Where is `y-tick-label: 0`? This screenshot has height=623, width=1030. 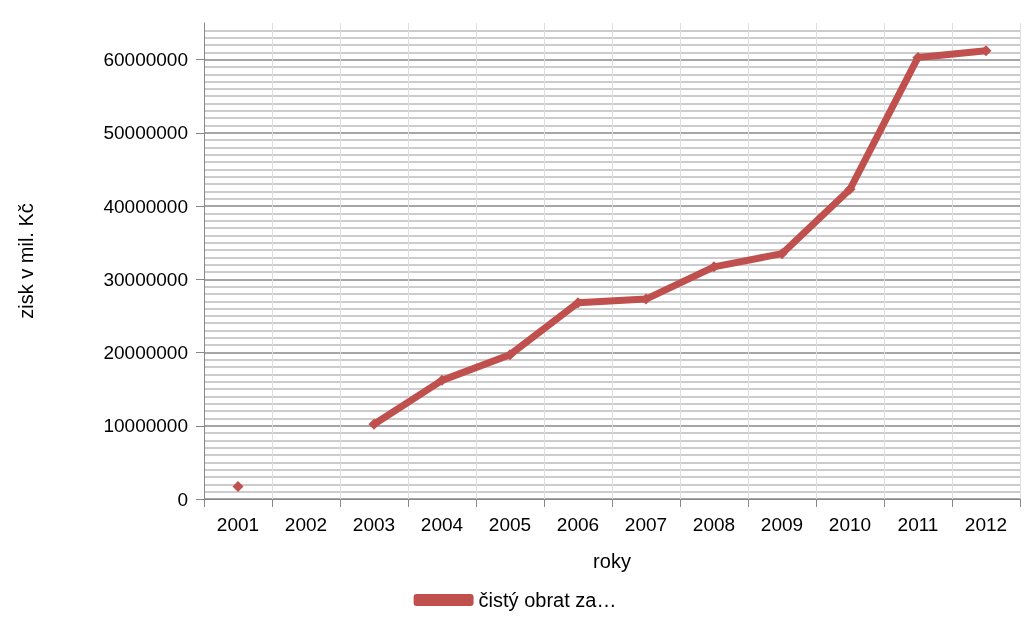 y-tick-label: 0 is located at coordinates (182, 499).